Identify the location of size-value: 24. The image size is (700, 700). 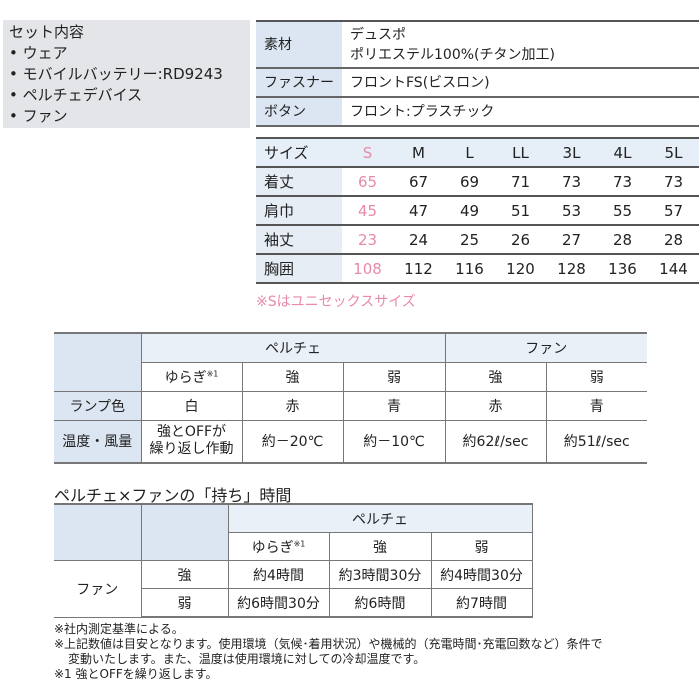
(418, 240).